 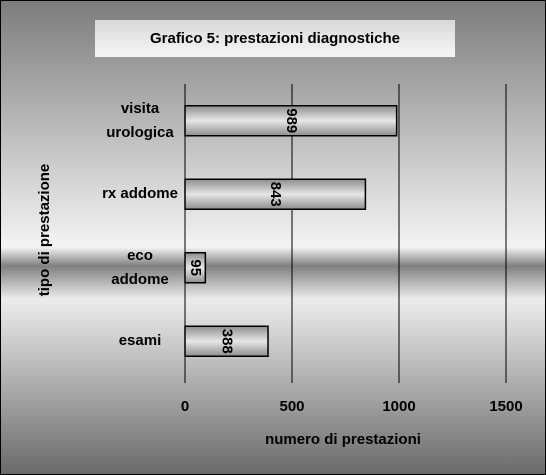 What do you see at coordinates (140, 267) in the screenshot?
I see `y-tick-label: eco addome` at bounding box center [140, 267].